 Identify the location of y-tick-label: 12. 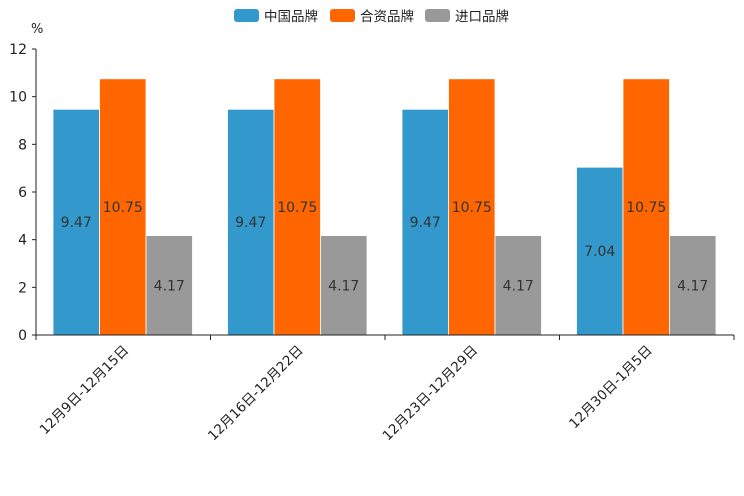
(18, 50).